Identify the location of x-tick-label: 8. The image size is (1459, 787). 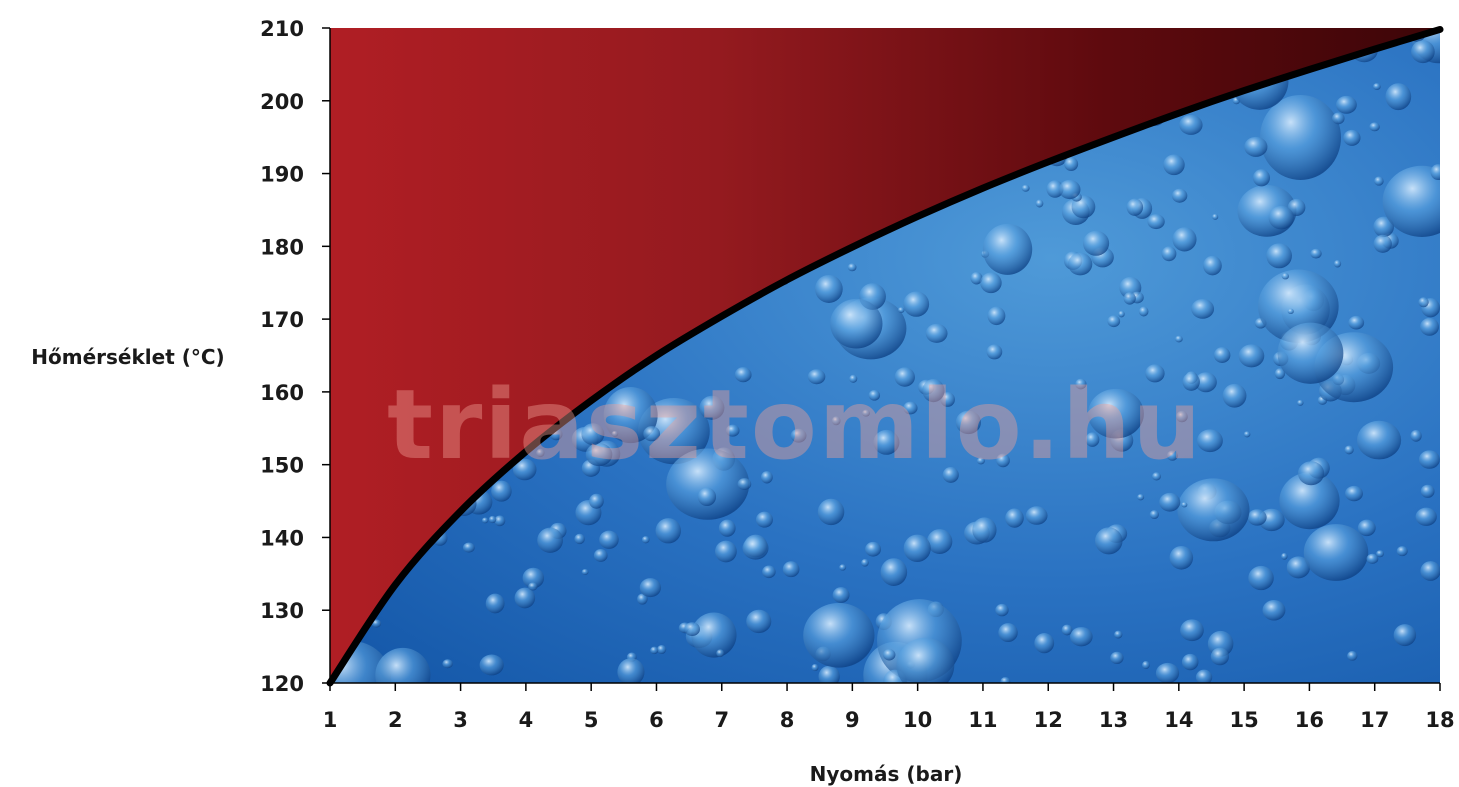
(787, 720).